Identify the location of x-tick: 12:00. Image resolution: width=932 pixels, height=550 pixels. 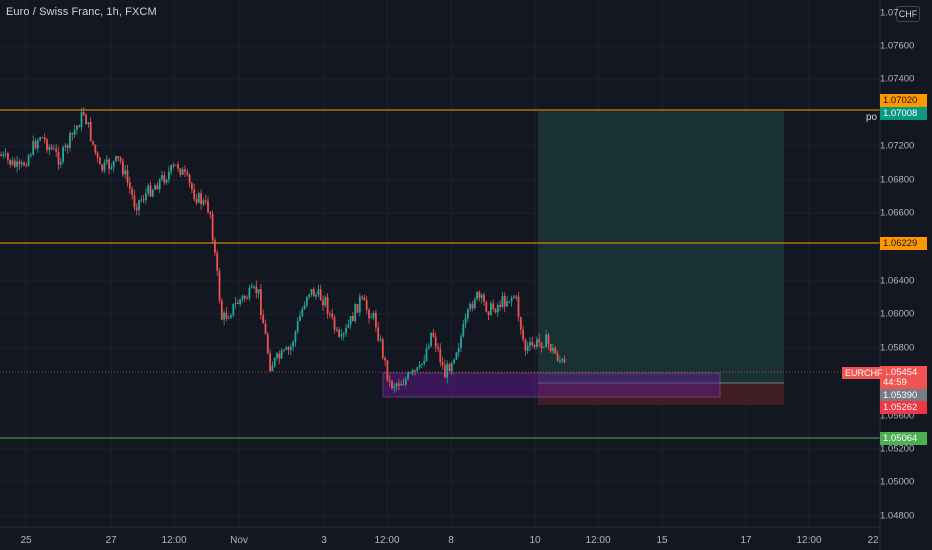
(598, 540).